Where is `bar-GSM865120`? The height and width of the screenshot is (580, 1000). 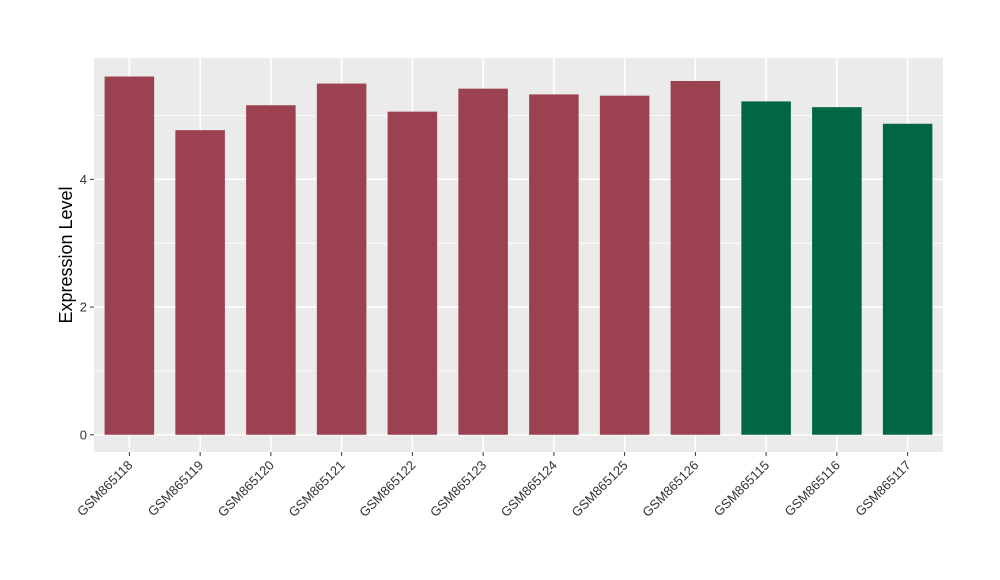
bar-GSM865120 is located at coordinates (271, 270).